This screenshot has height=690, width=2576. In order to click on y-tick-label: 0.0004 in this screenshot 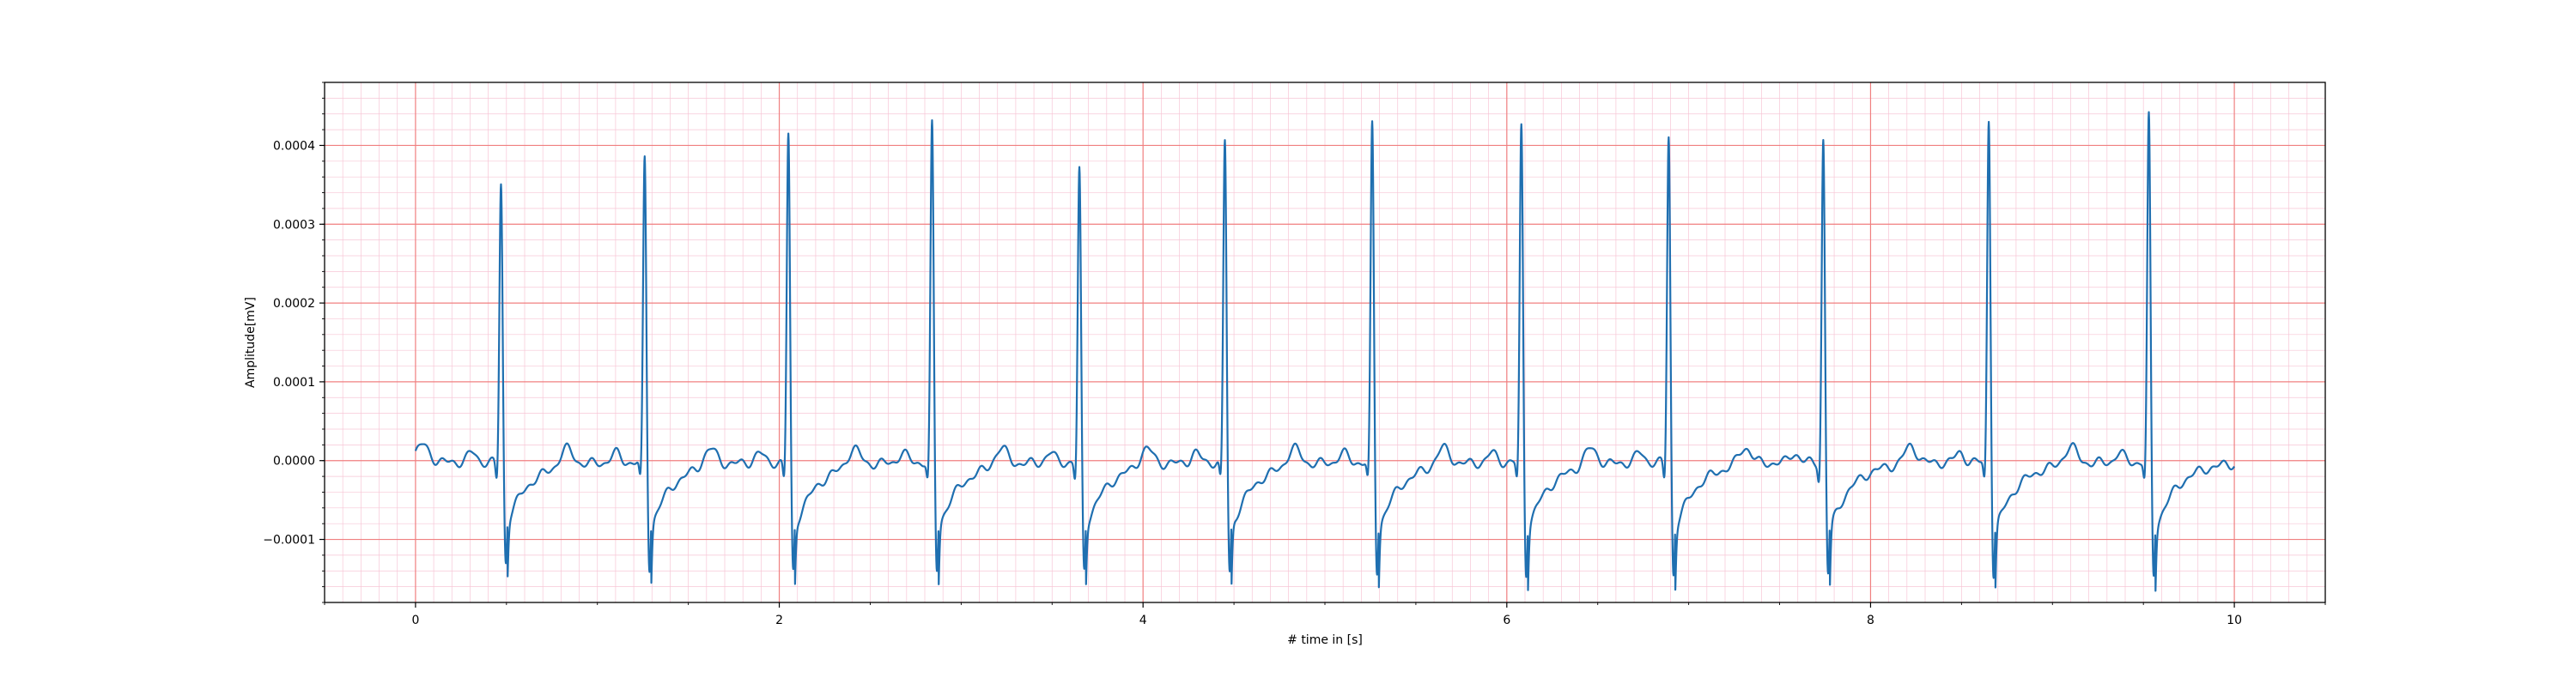, I will do `click(294, 146)`.